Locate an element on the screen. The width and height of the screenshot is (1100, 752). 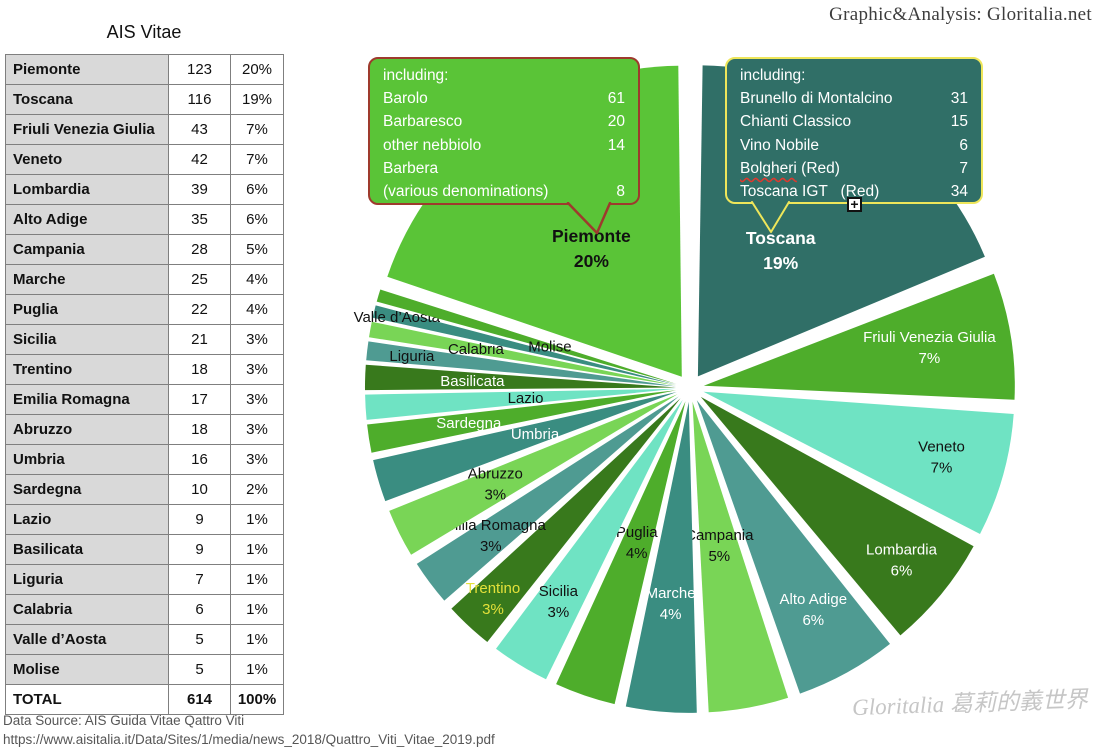
region-name: Calabria is located at coordinates (87, 609).